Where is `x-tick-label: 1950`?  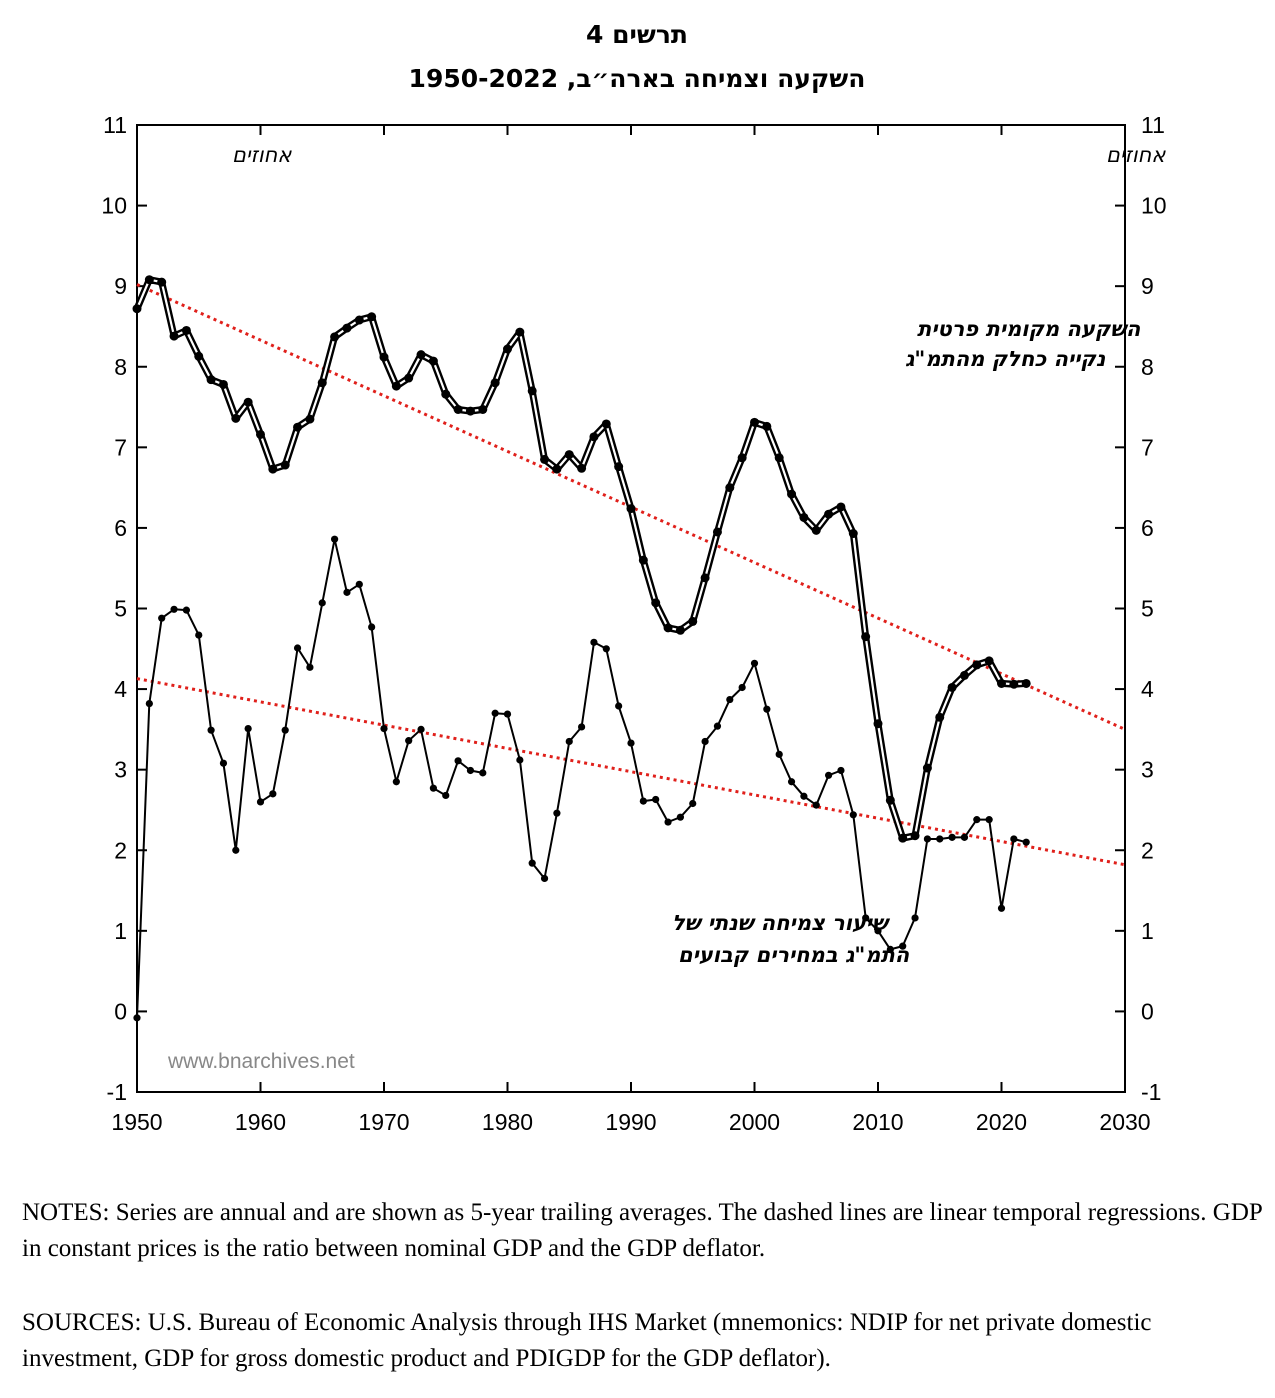
x-tick-label: 1950 is located at coordinates (136, 1122).